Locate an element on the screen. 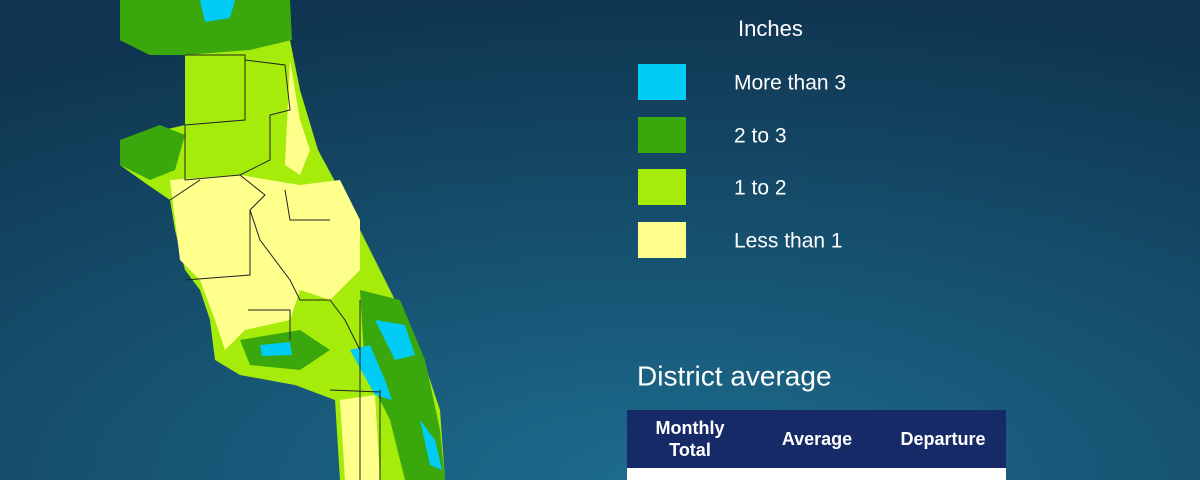 This screenshot has height=480, width=1200. table-header-cell: Monthly Total is located at coordinates (690, 439).